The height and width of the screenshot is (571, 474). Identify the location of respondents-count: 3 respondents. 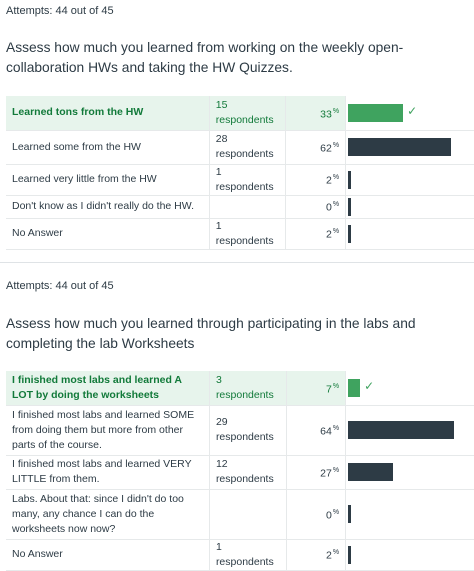
(247, 388).